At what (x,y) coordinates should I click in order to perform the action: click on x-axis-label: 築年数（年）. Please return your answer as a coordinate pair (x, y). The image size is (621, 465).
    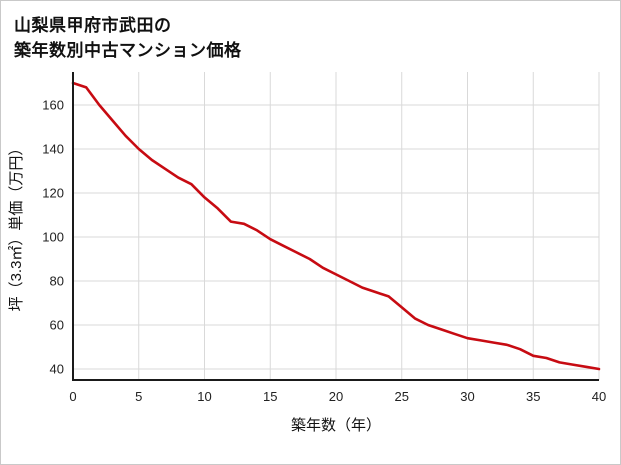
    Looking at the image, I should click on (336, 425).